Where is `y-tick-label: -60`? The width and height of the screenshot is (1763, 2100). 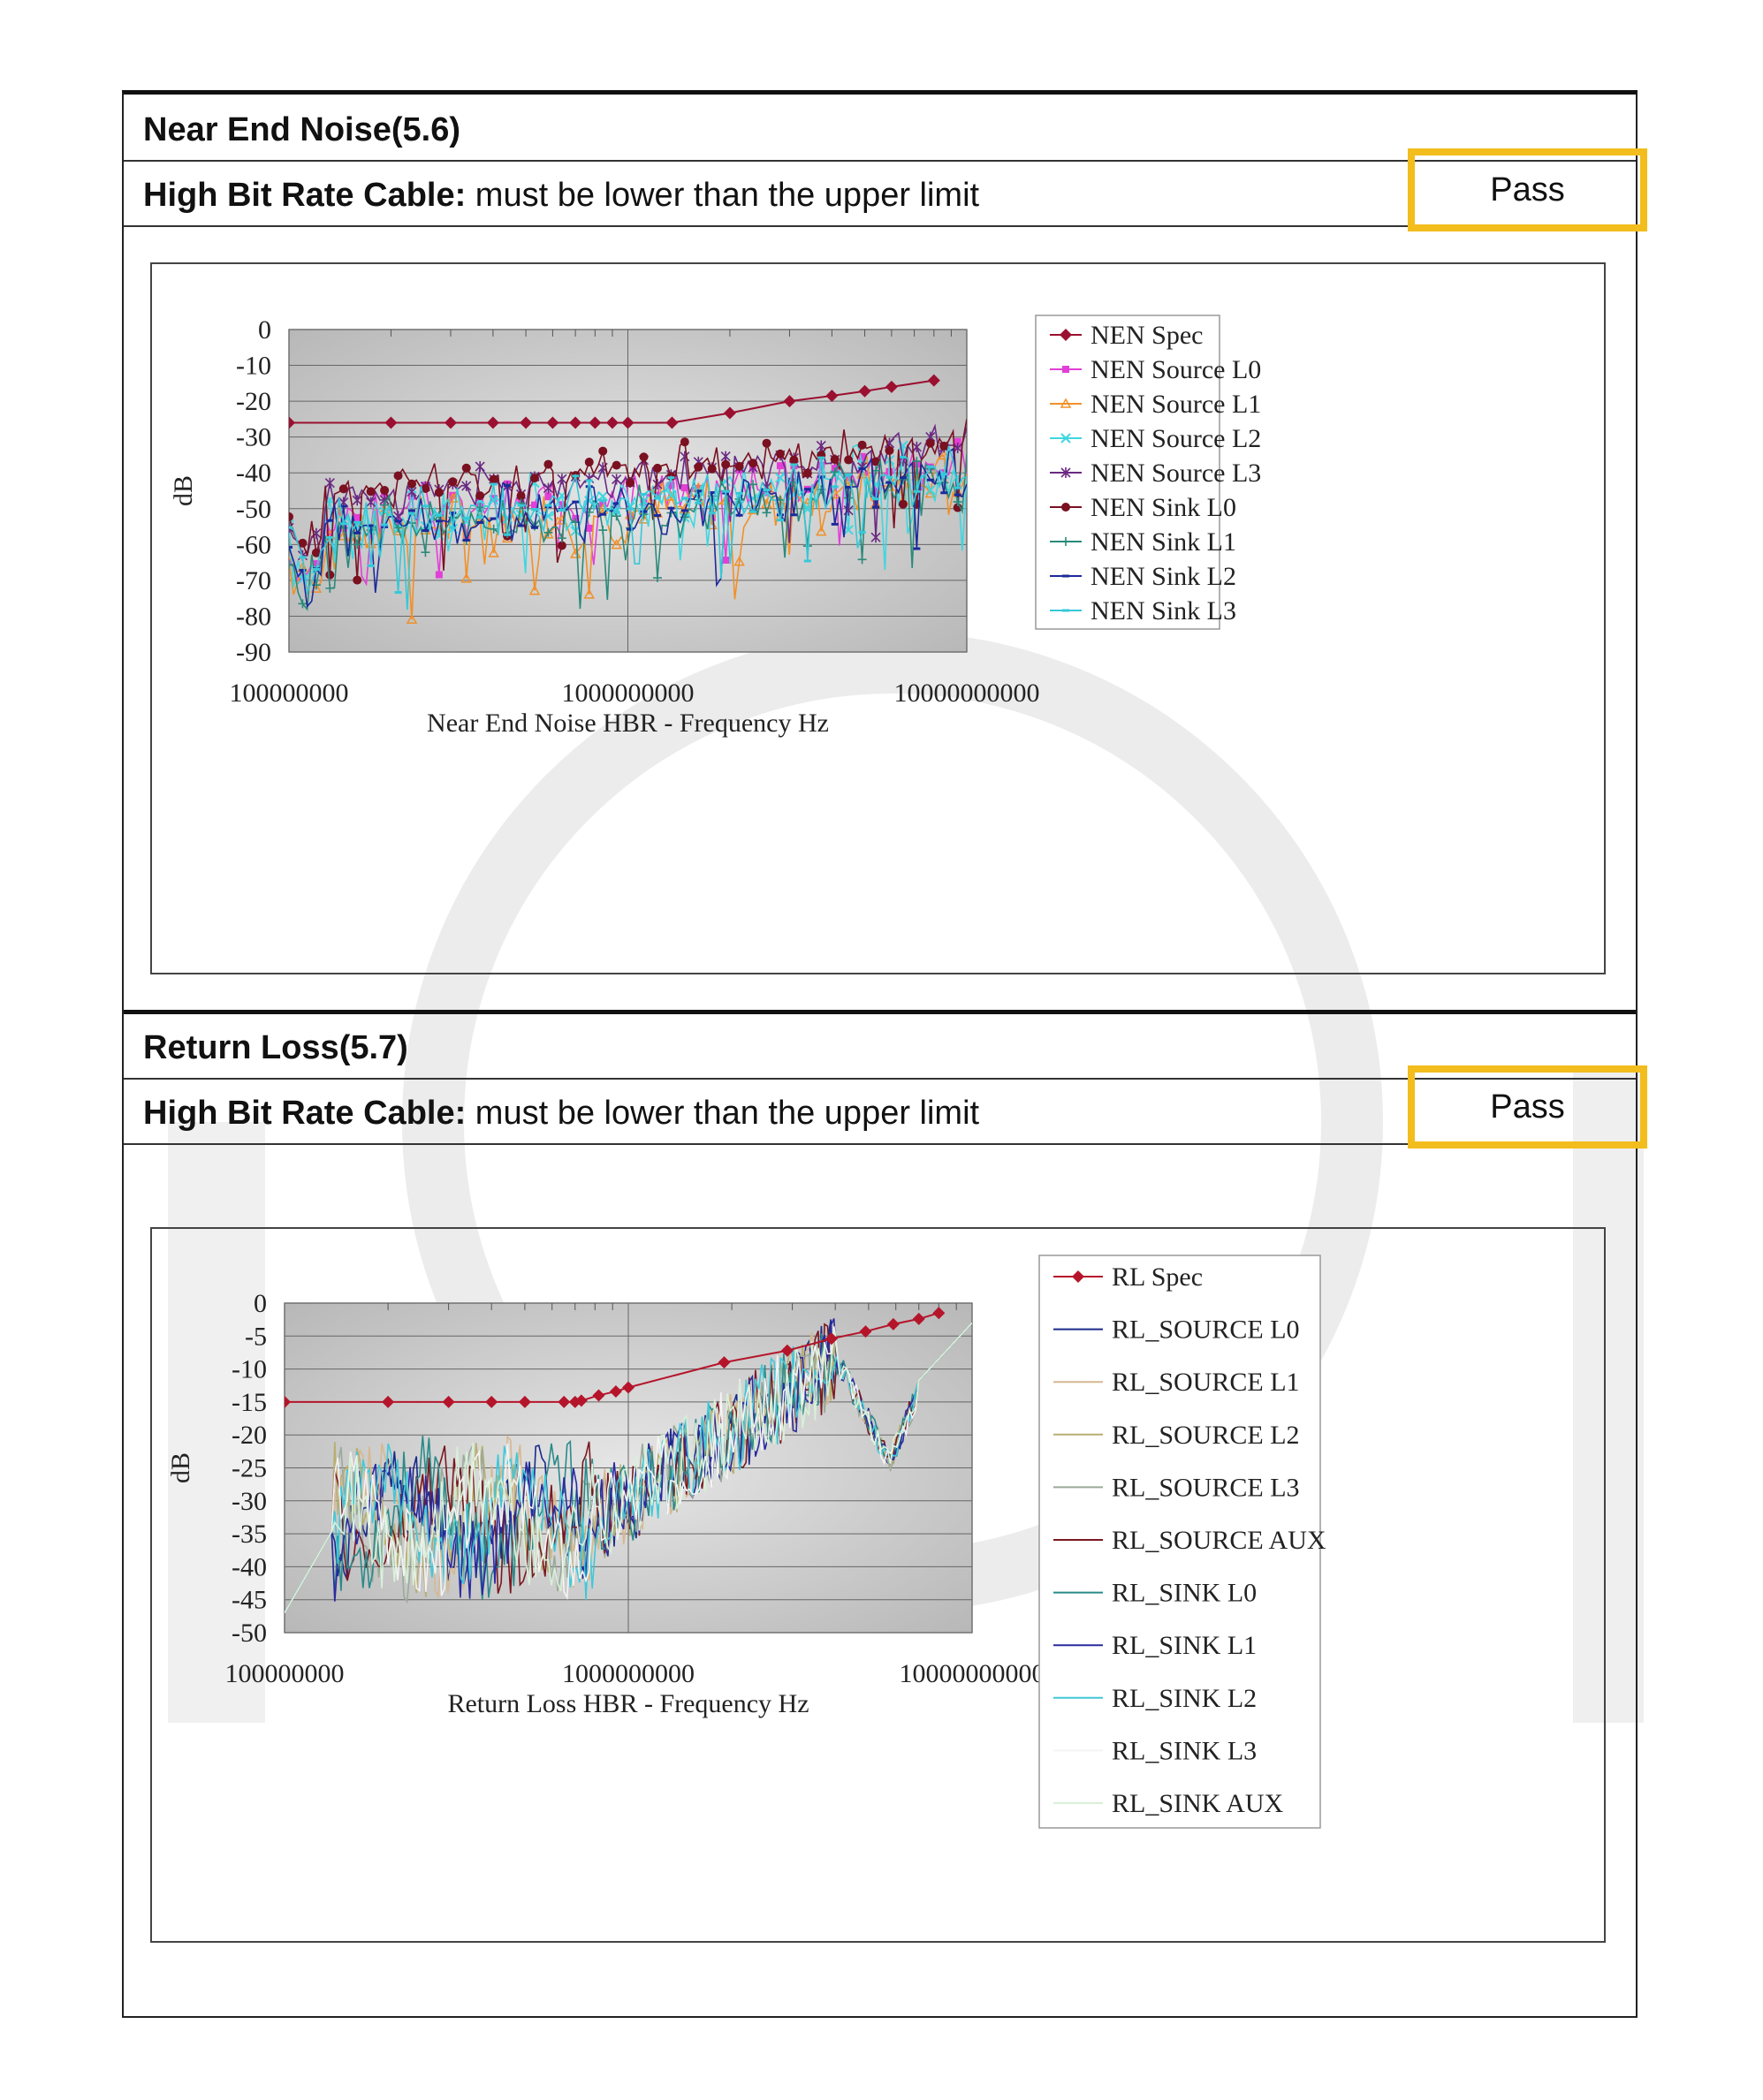 y-tick-label: -60 is located at coordinates (253, 545).